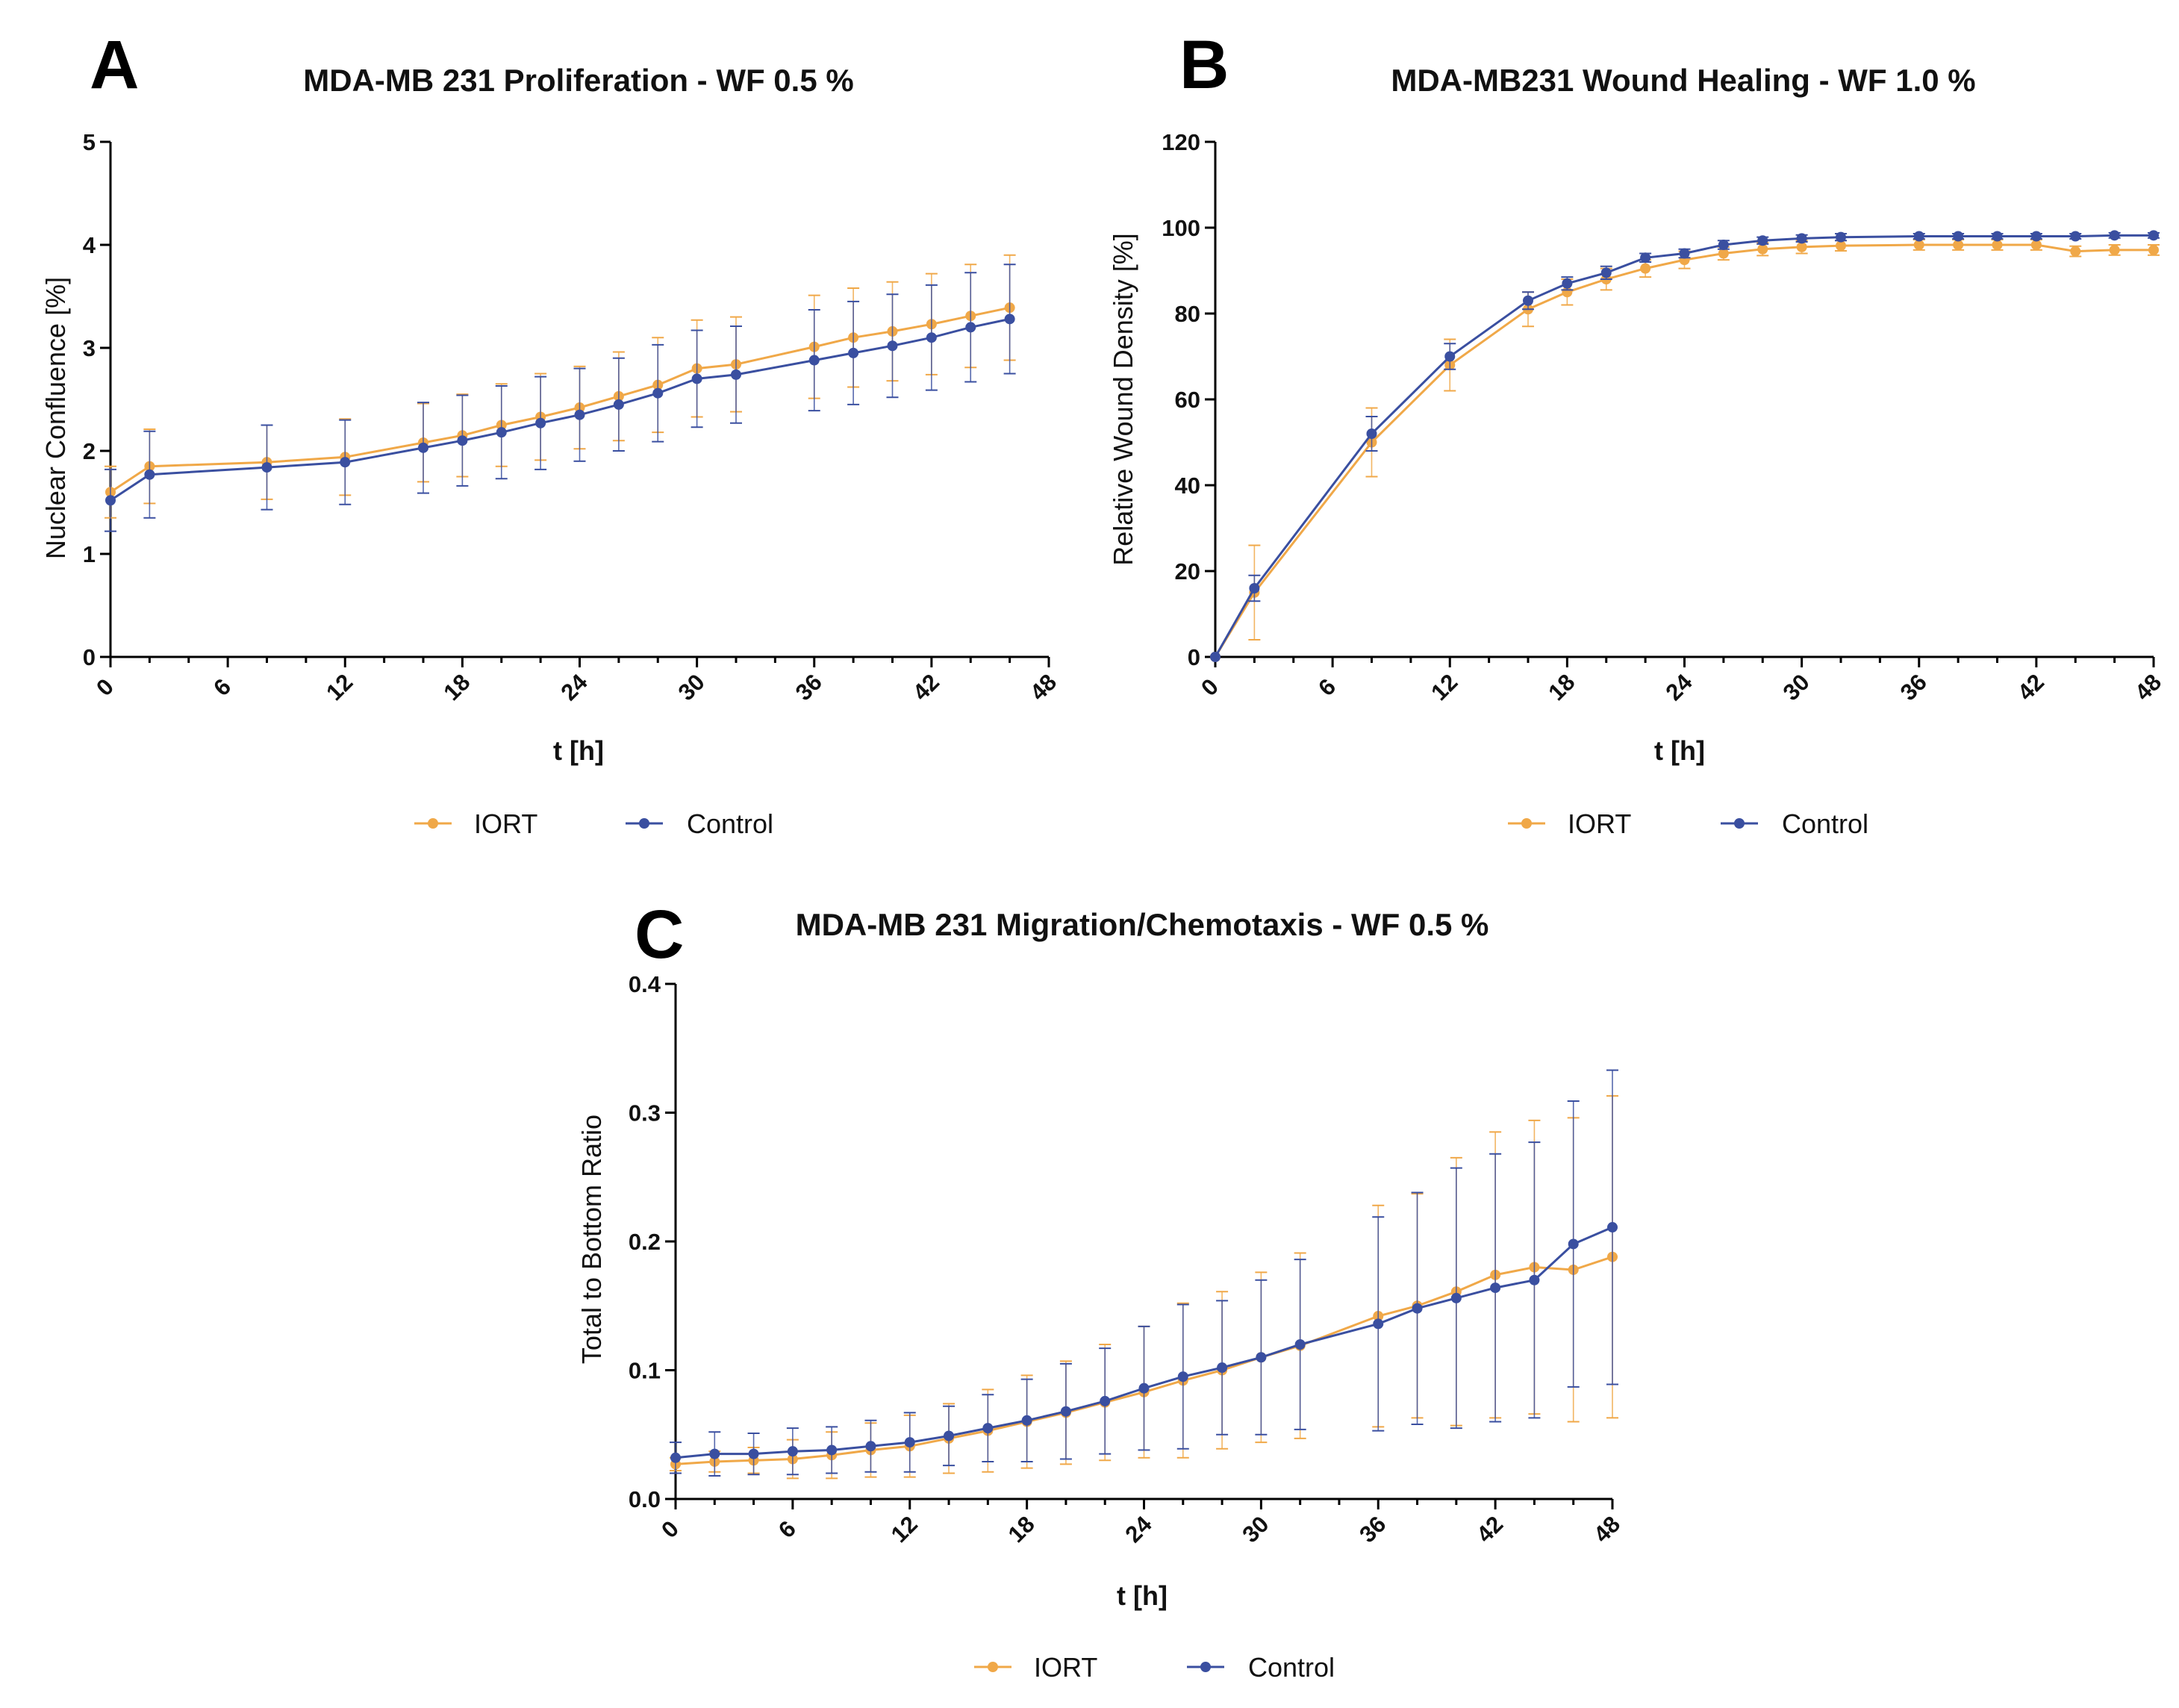  I want to click on y-tick-label: 0, so click(1194, 657).